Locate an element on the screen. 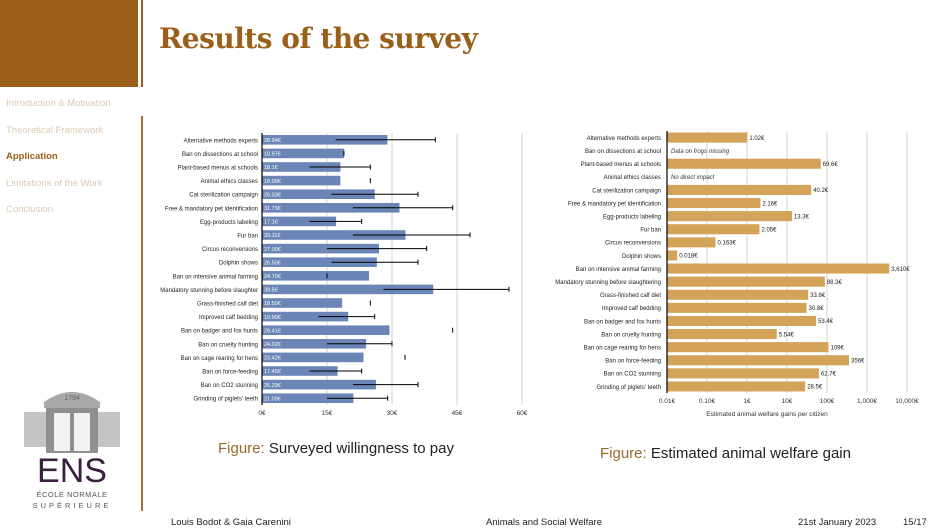  caption-left-prefix: Figure: is located at coordinates (241, 448).